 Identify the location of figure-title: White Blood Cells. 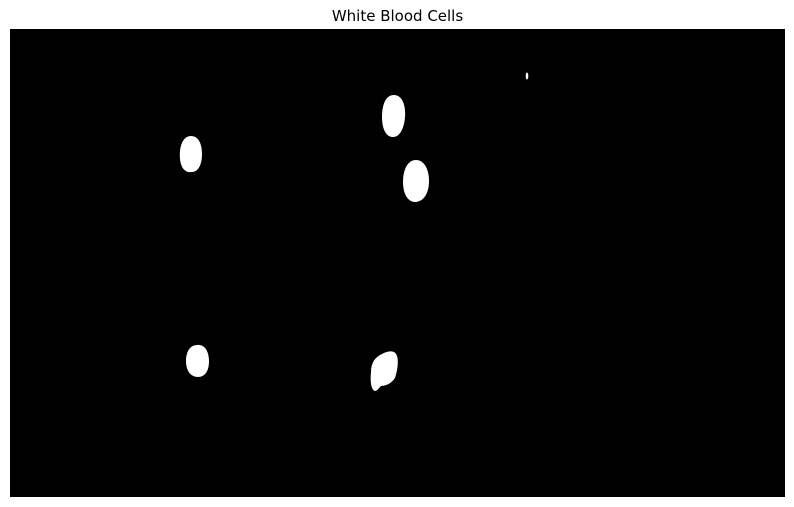
(397, 16).